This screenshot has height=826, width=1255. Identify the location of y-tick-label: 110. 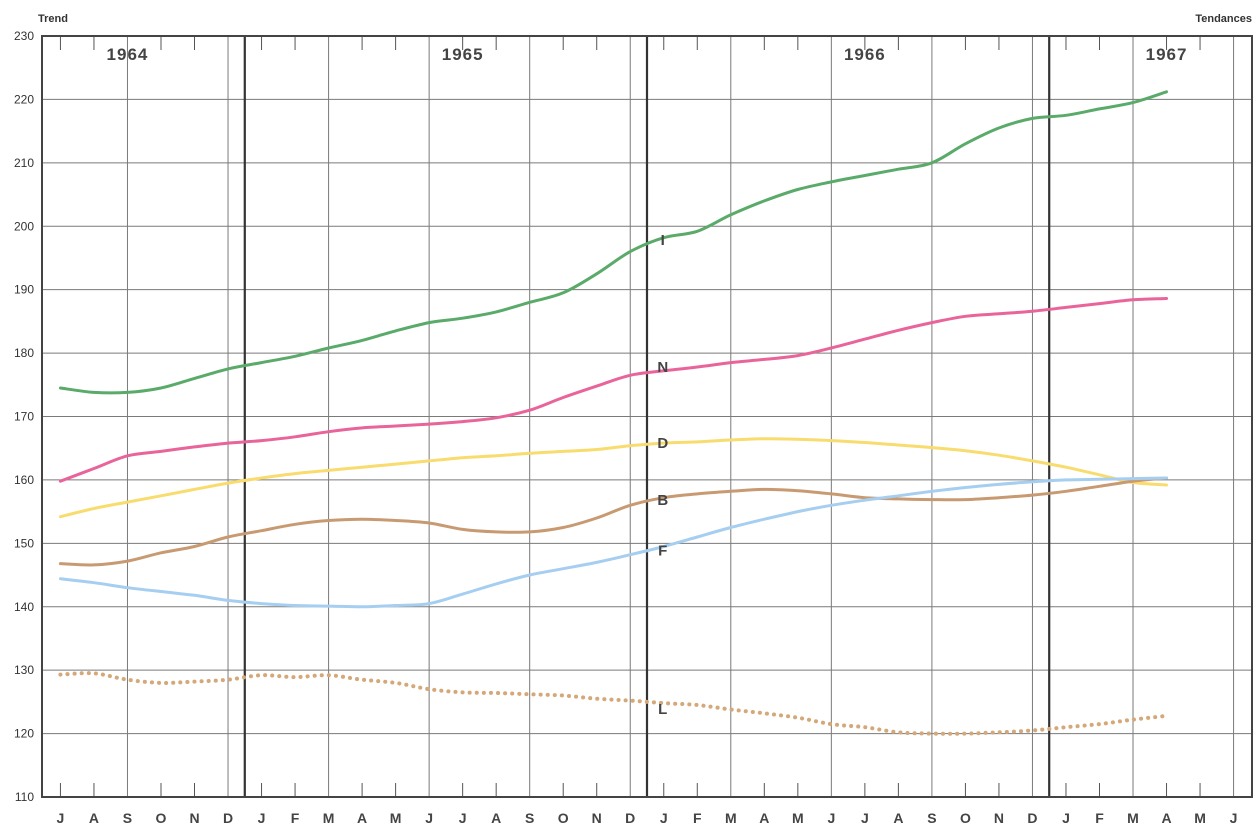
(24, 797).